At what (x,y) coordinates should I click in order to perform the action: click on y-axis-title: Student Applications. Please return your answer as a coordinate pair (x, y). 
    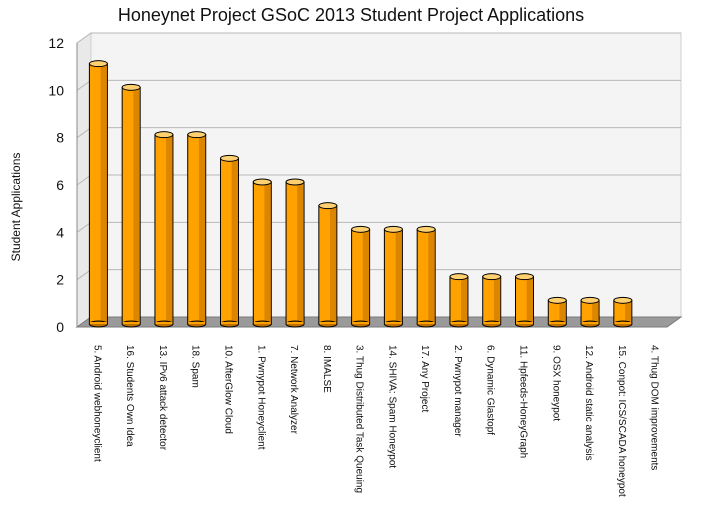
    Looking at the image, I should click on (16, 207).